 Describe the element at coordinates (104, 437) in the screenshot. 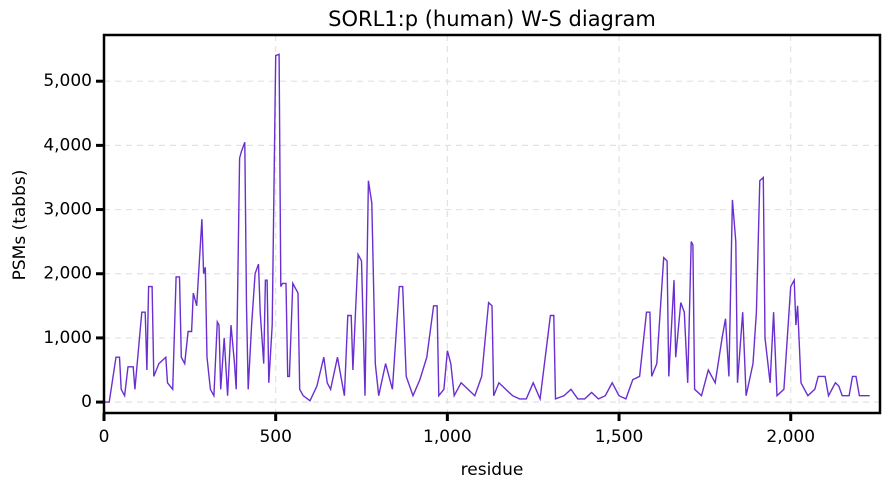

I see `x-tick-label: 0` at that location.